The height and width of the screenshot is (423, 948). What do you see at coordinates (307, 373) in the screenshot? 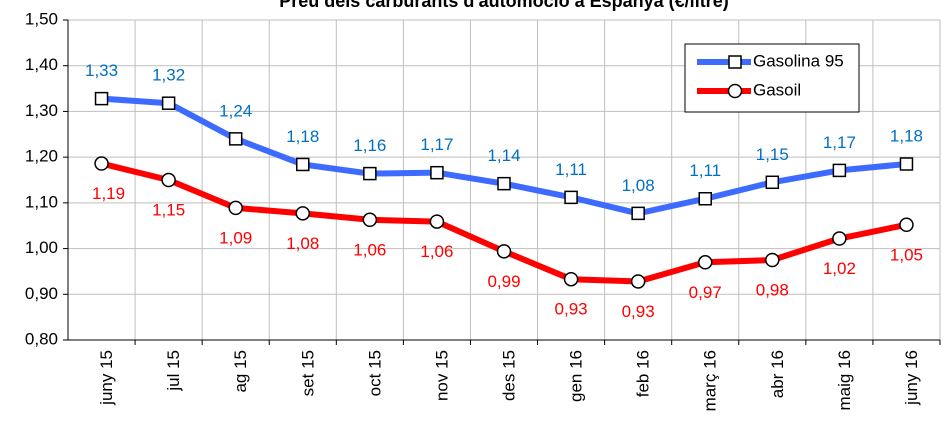
I see `x-tick-label: set 15` at bounding box center [307, 373].